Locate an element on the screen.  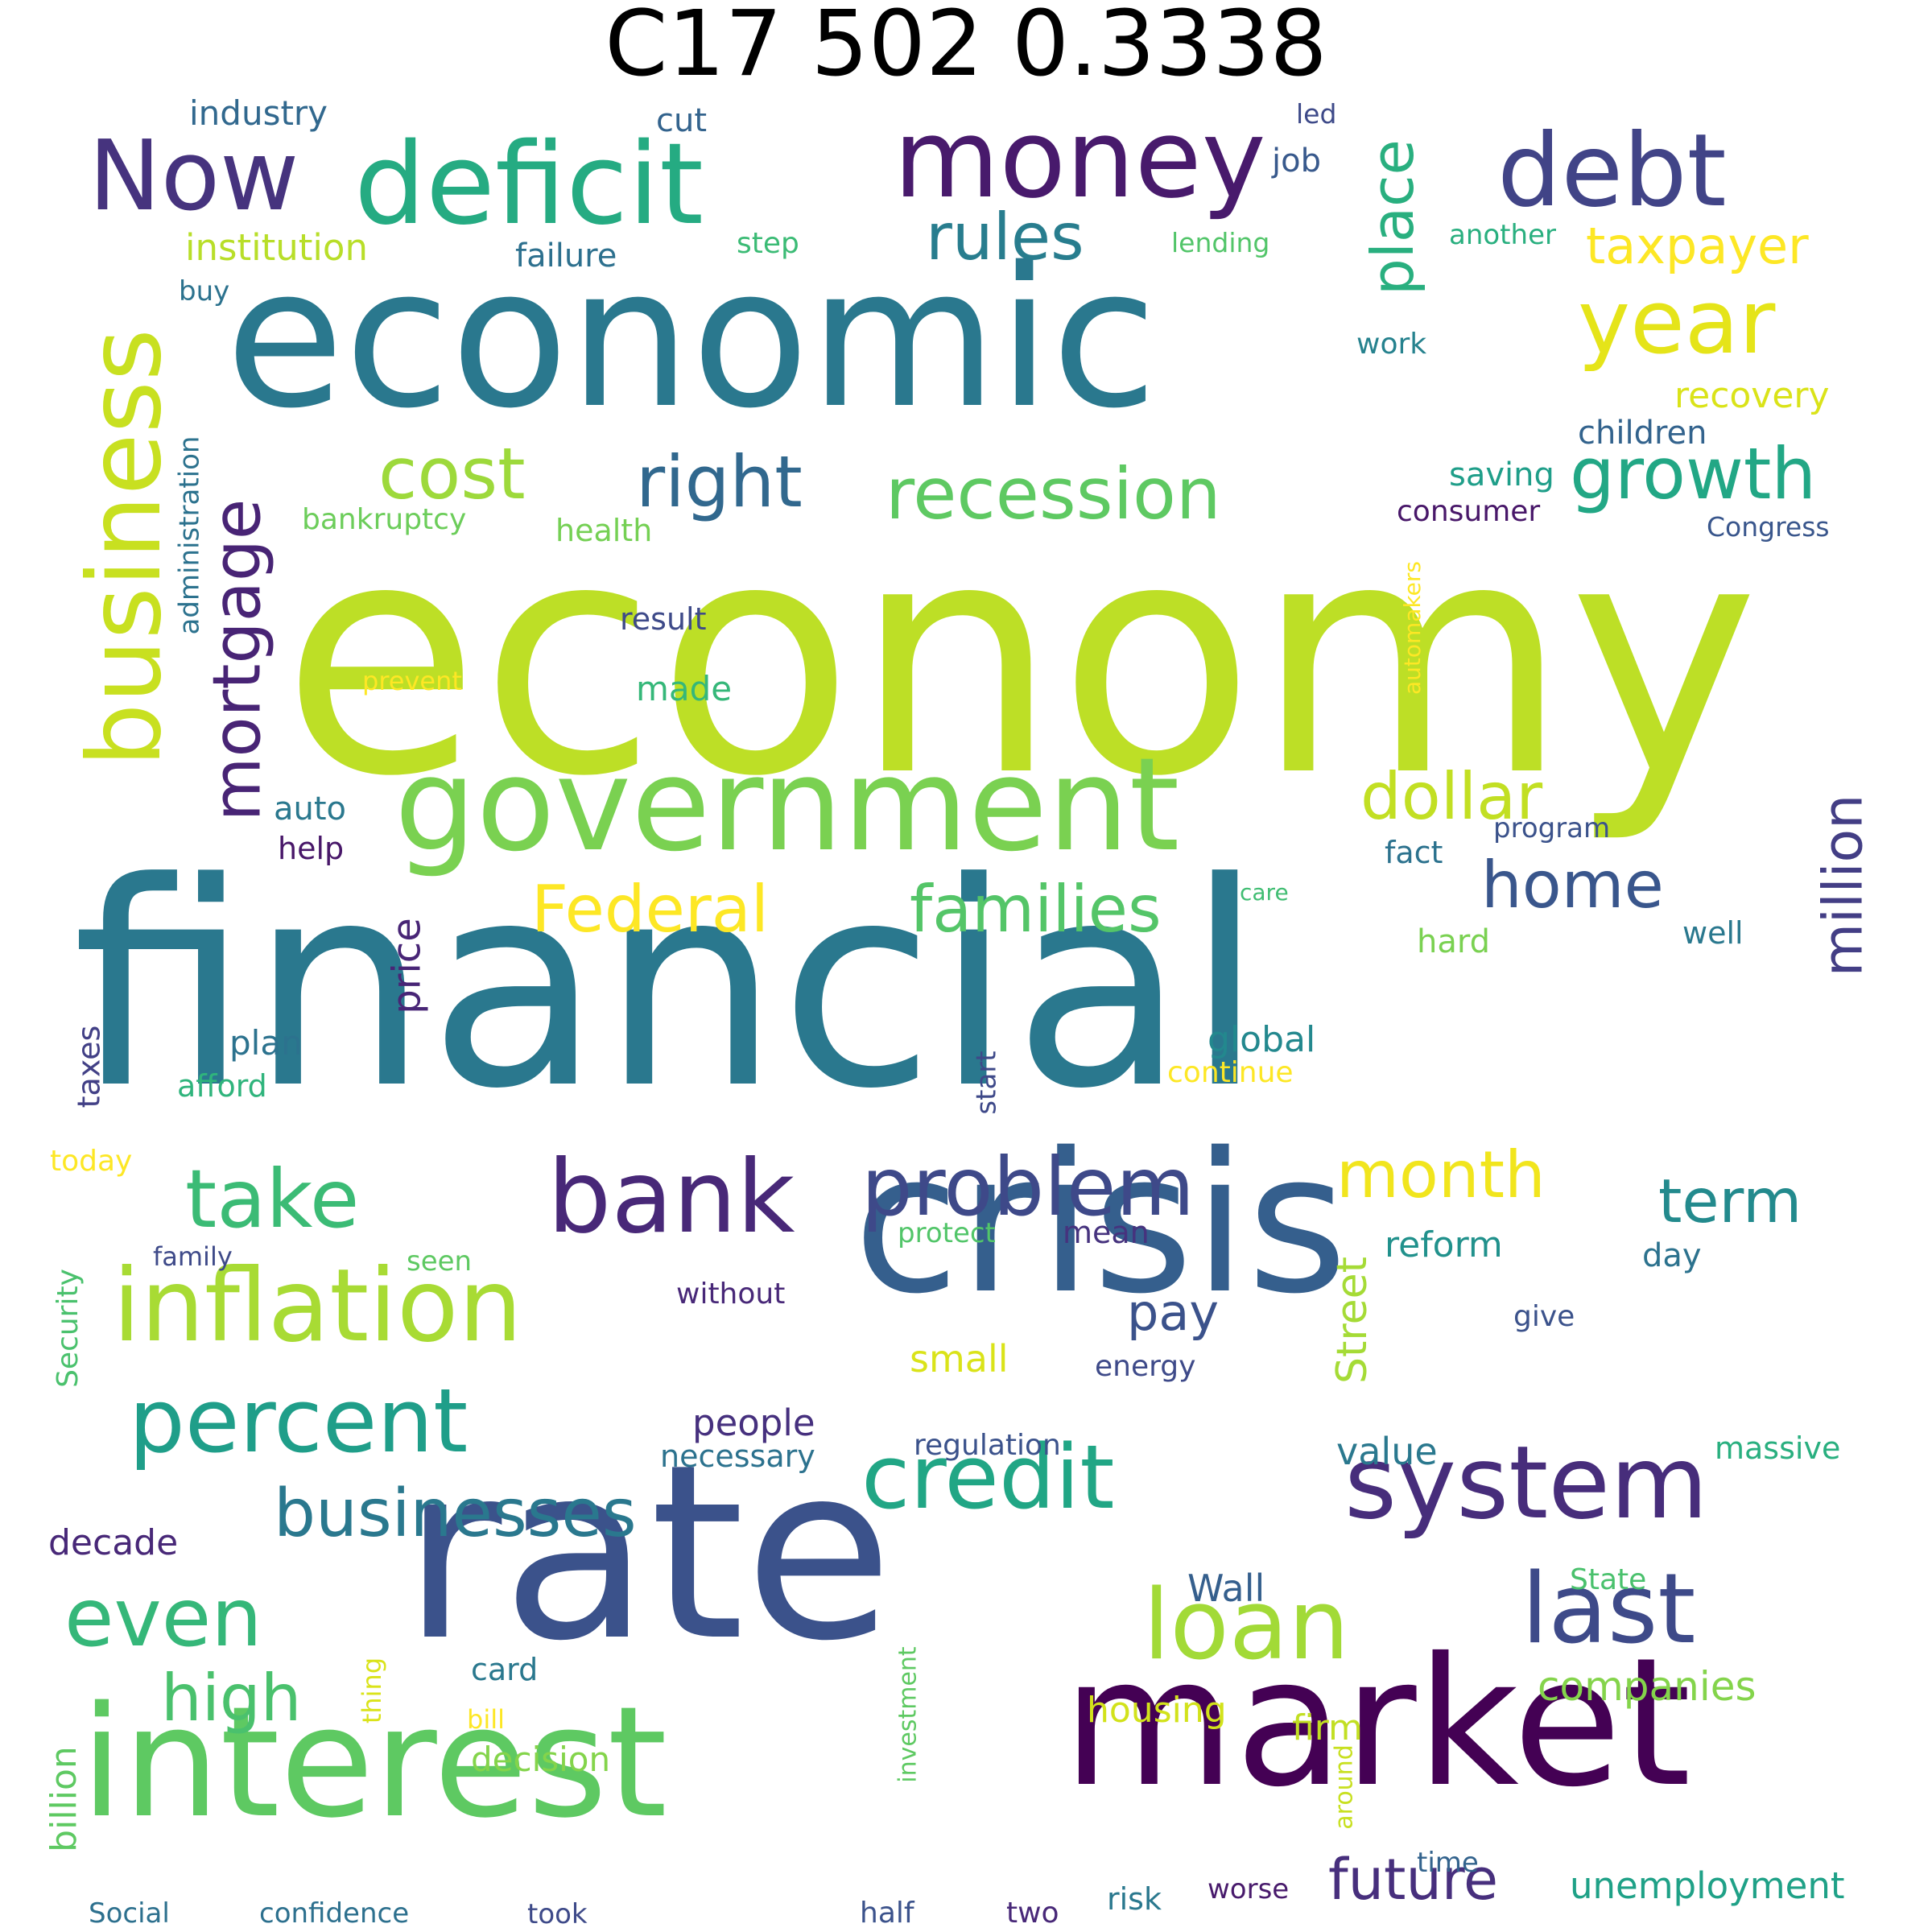
cloud-word: automakers is located at coordinates (1412, 628).